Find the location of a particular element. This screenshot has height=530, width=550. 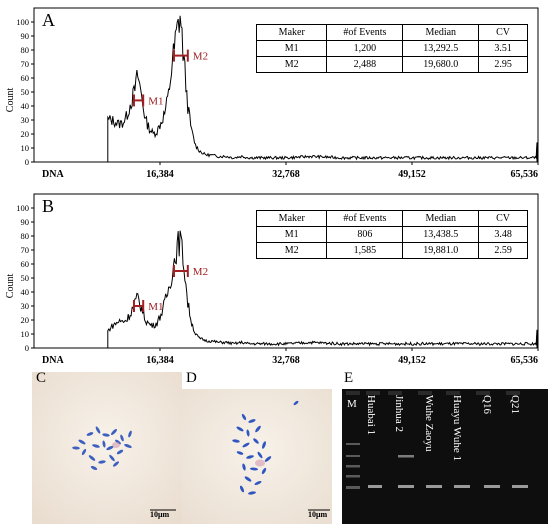

table-cell: 2.95 is located at coordinates (503, 64).